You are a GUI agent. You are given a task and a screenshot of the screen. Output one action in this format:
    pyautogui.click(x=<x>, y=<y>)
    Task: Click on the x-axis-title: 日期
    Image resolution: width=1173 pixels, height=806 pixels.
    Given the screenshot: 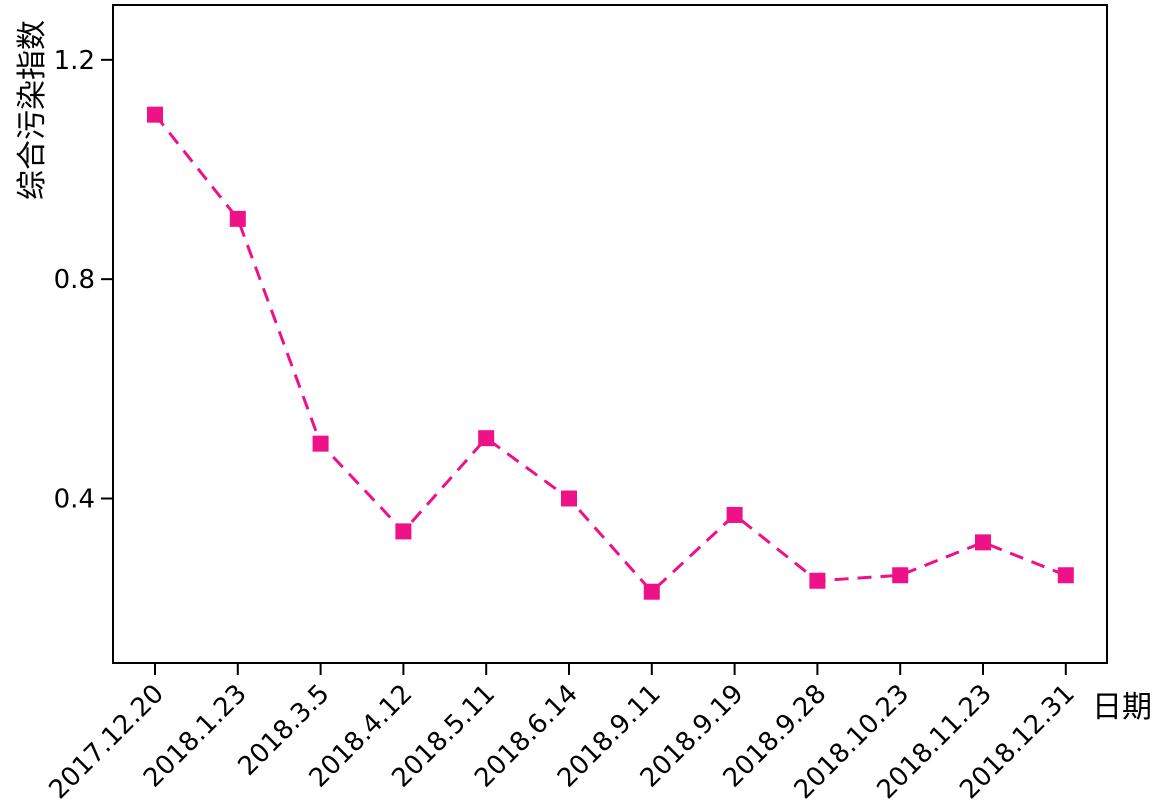 What is the action you would take?
    pyautogui.click(x=1122, y=707)
    